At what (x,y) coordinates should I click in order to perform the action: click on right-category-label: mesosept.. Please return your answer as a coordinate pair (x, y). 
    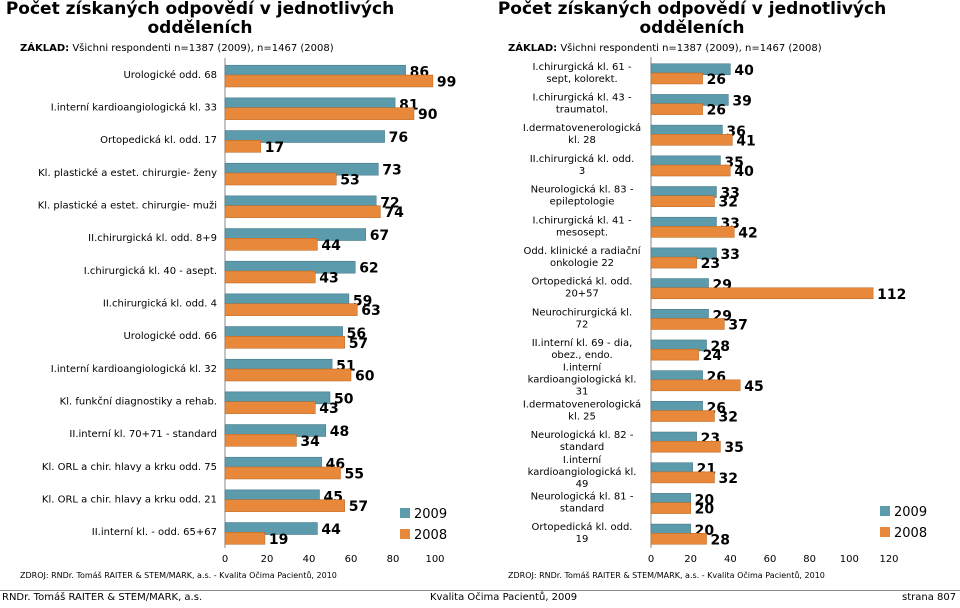
    Looking at the image, I should click on (582, 232).